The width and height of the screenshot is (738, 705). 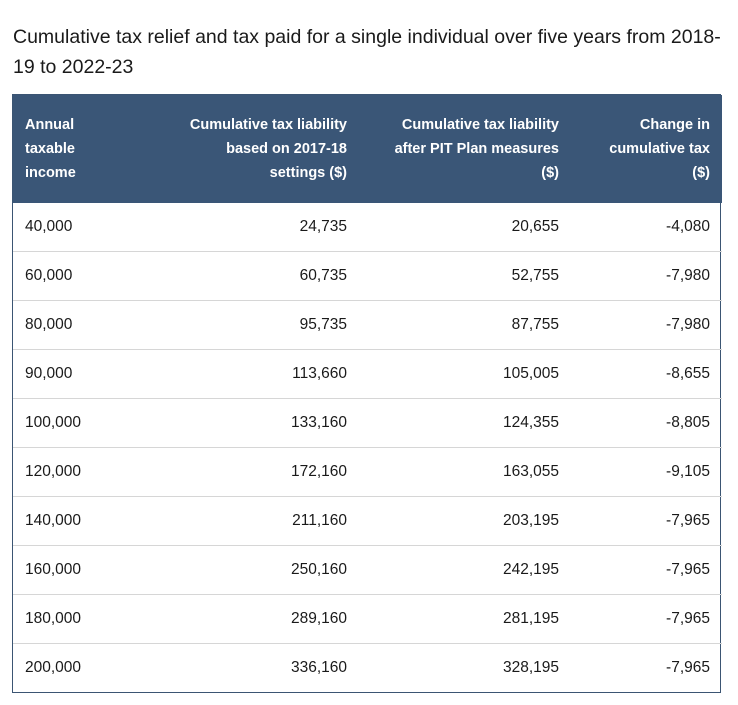 I want to click on cell-liability-new: 242,195, so click(x=465, y=570).